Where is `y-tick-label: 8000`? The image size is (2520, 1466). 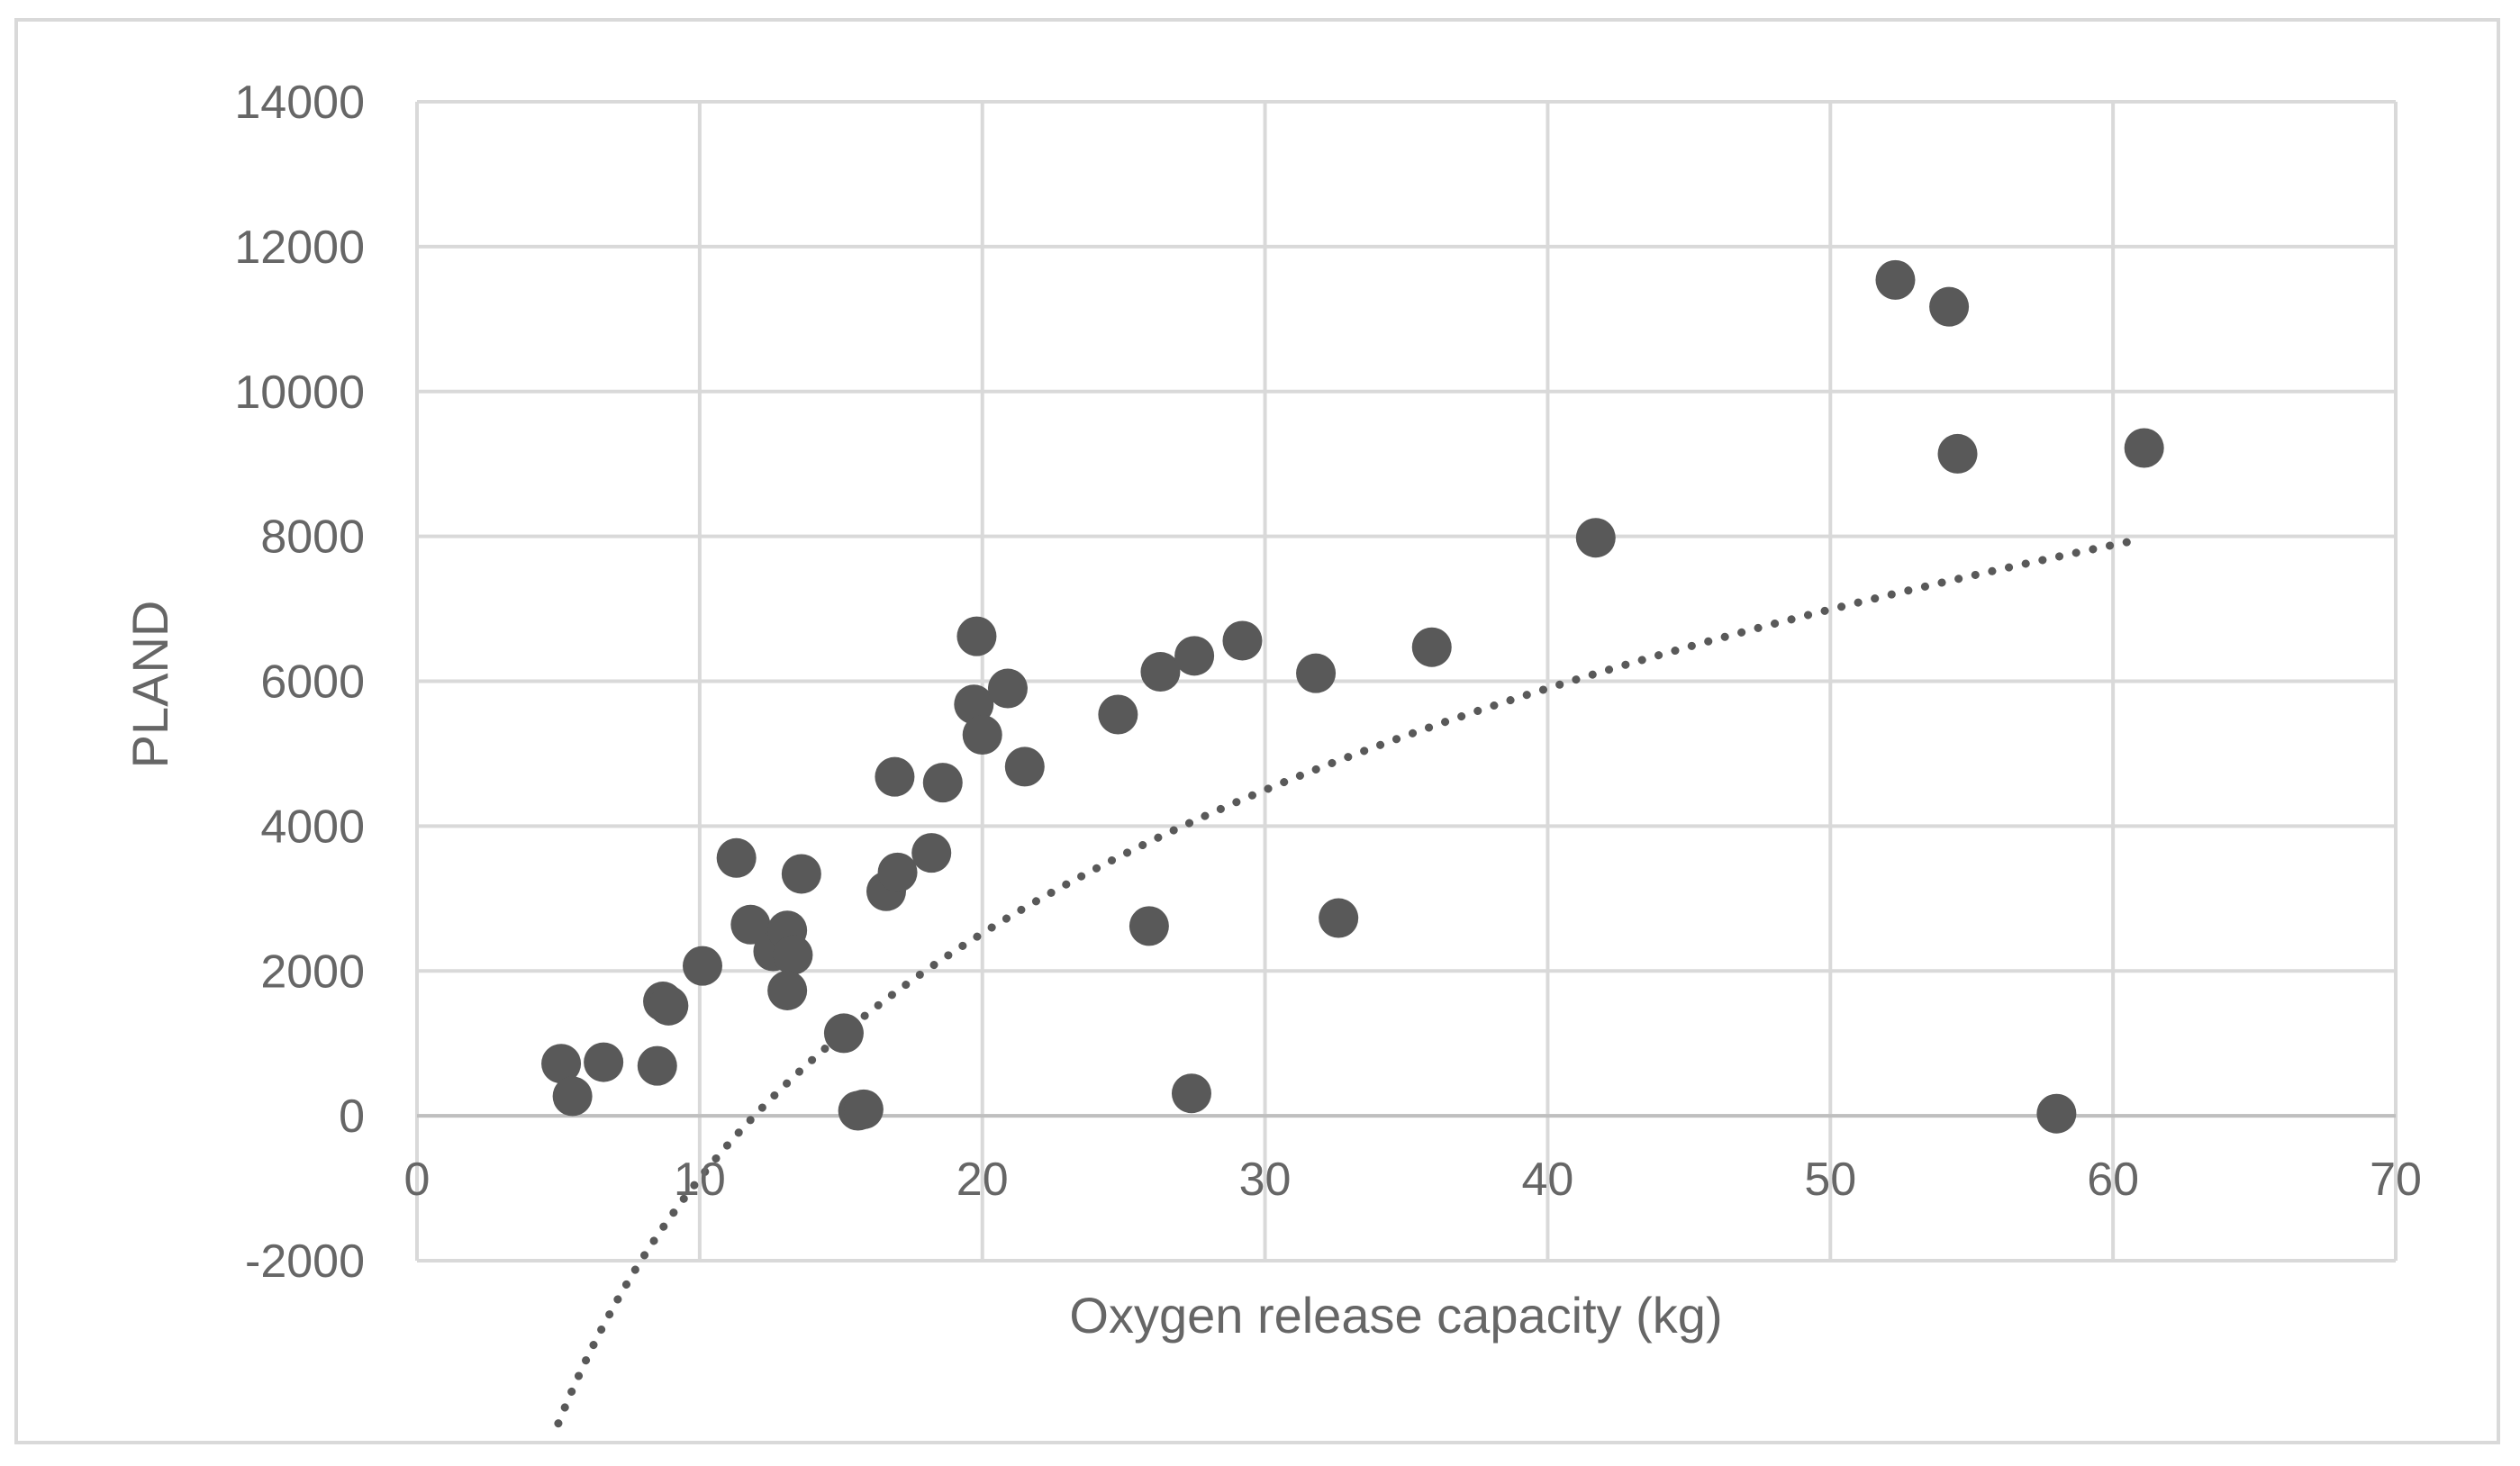
y-tick-label: 8000 is located at coordinates (313, 538).